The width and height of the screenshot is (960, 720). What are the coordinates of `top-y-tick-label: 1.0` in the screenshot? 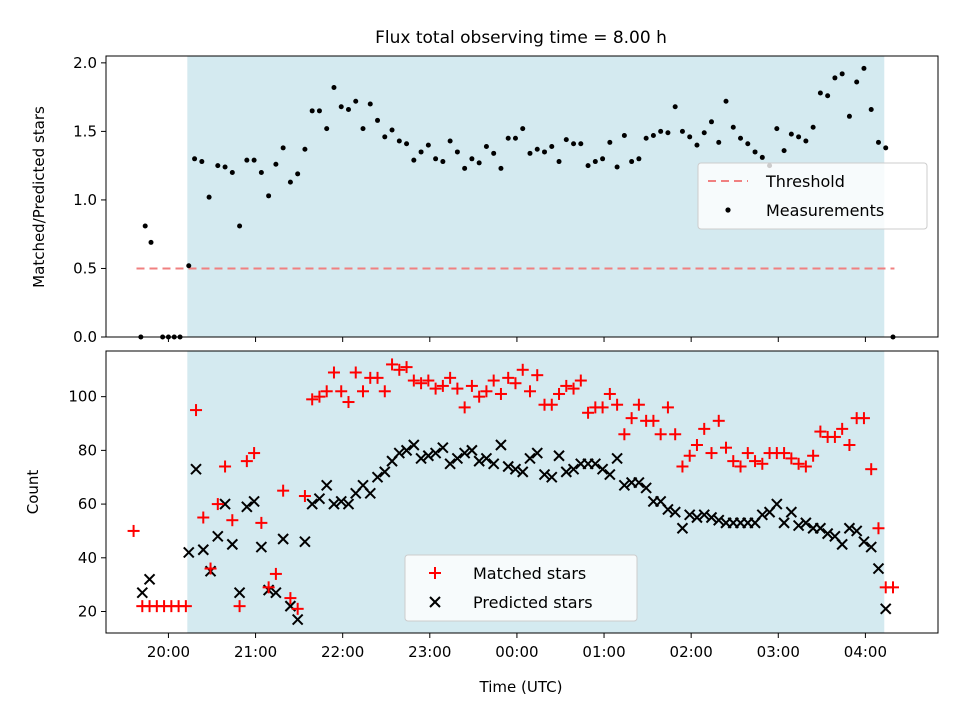 It's located at (85, 200).